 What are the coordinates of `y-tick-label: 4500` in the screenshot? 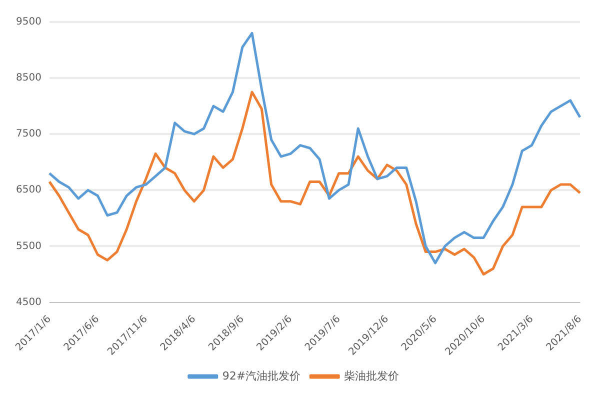 It's located at (29, 302).